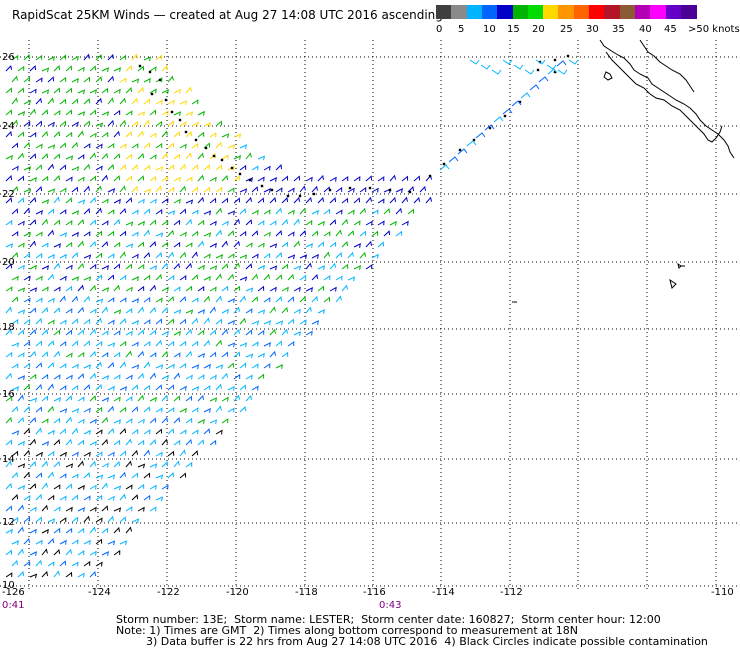 Image resolution: width=740 pixels, height=650 pixels. I want to click on coastline-gulf, so click(667, 66).